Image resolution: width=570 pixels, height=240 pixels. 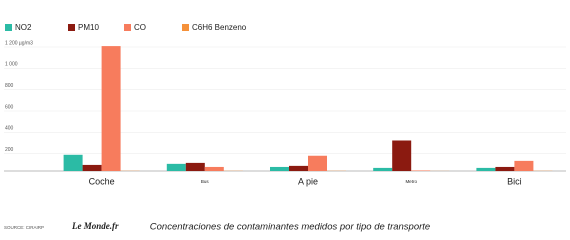 What do you see at coordinates (19, 43) in the screenshot?
I see `y-tick-label: 1 200 µg/m3` at bounding box center [19, 43].